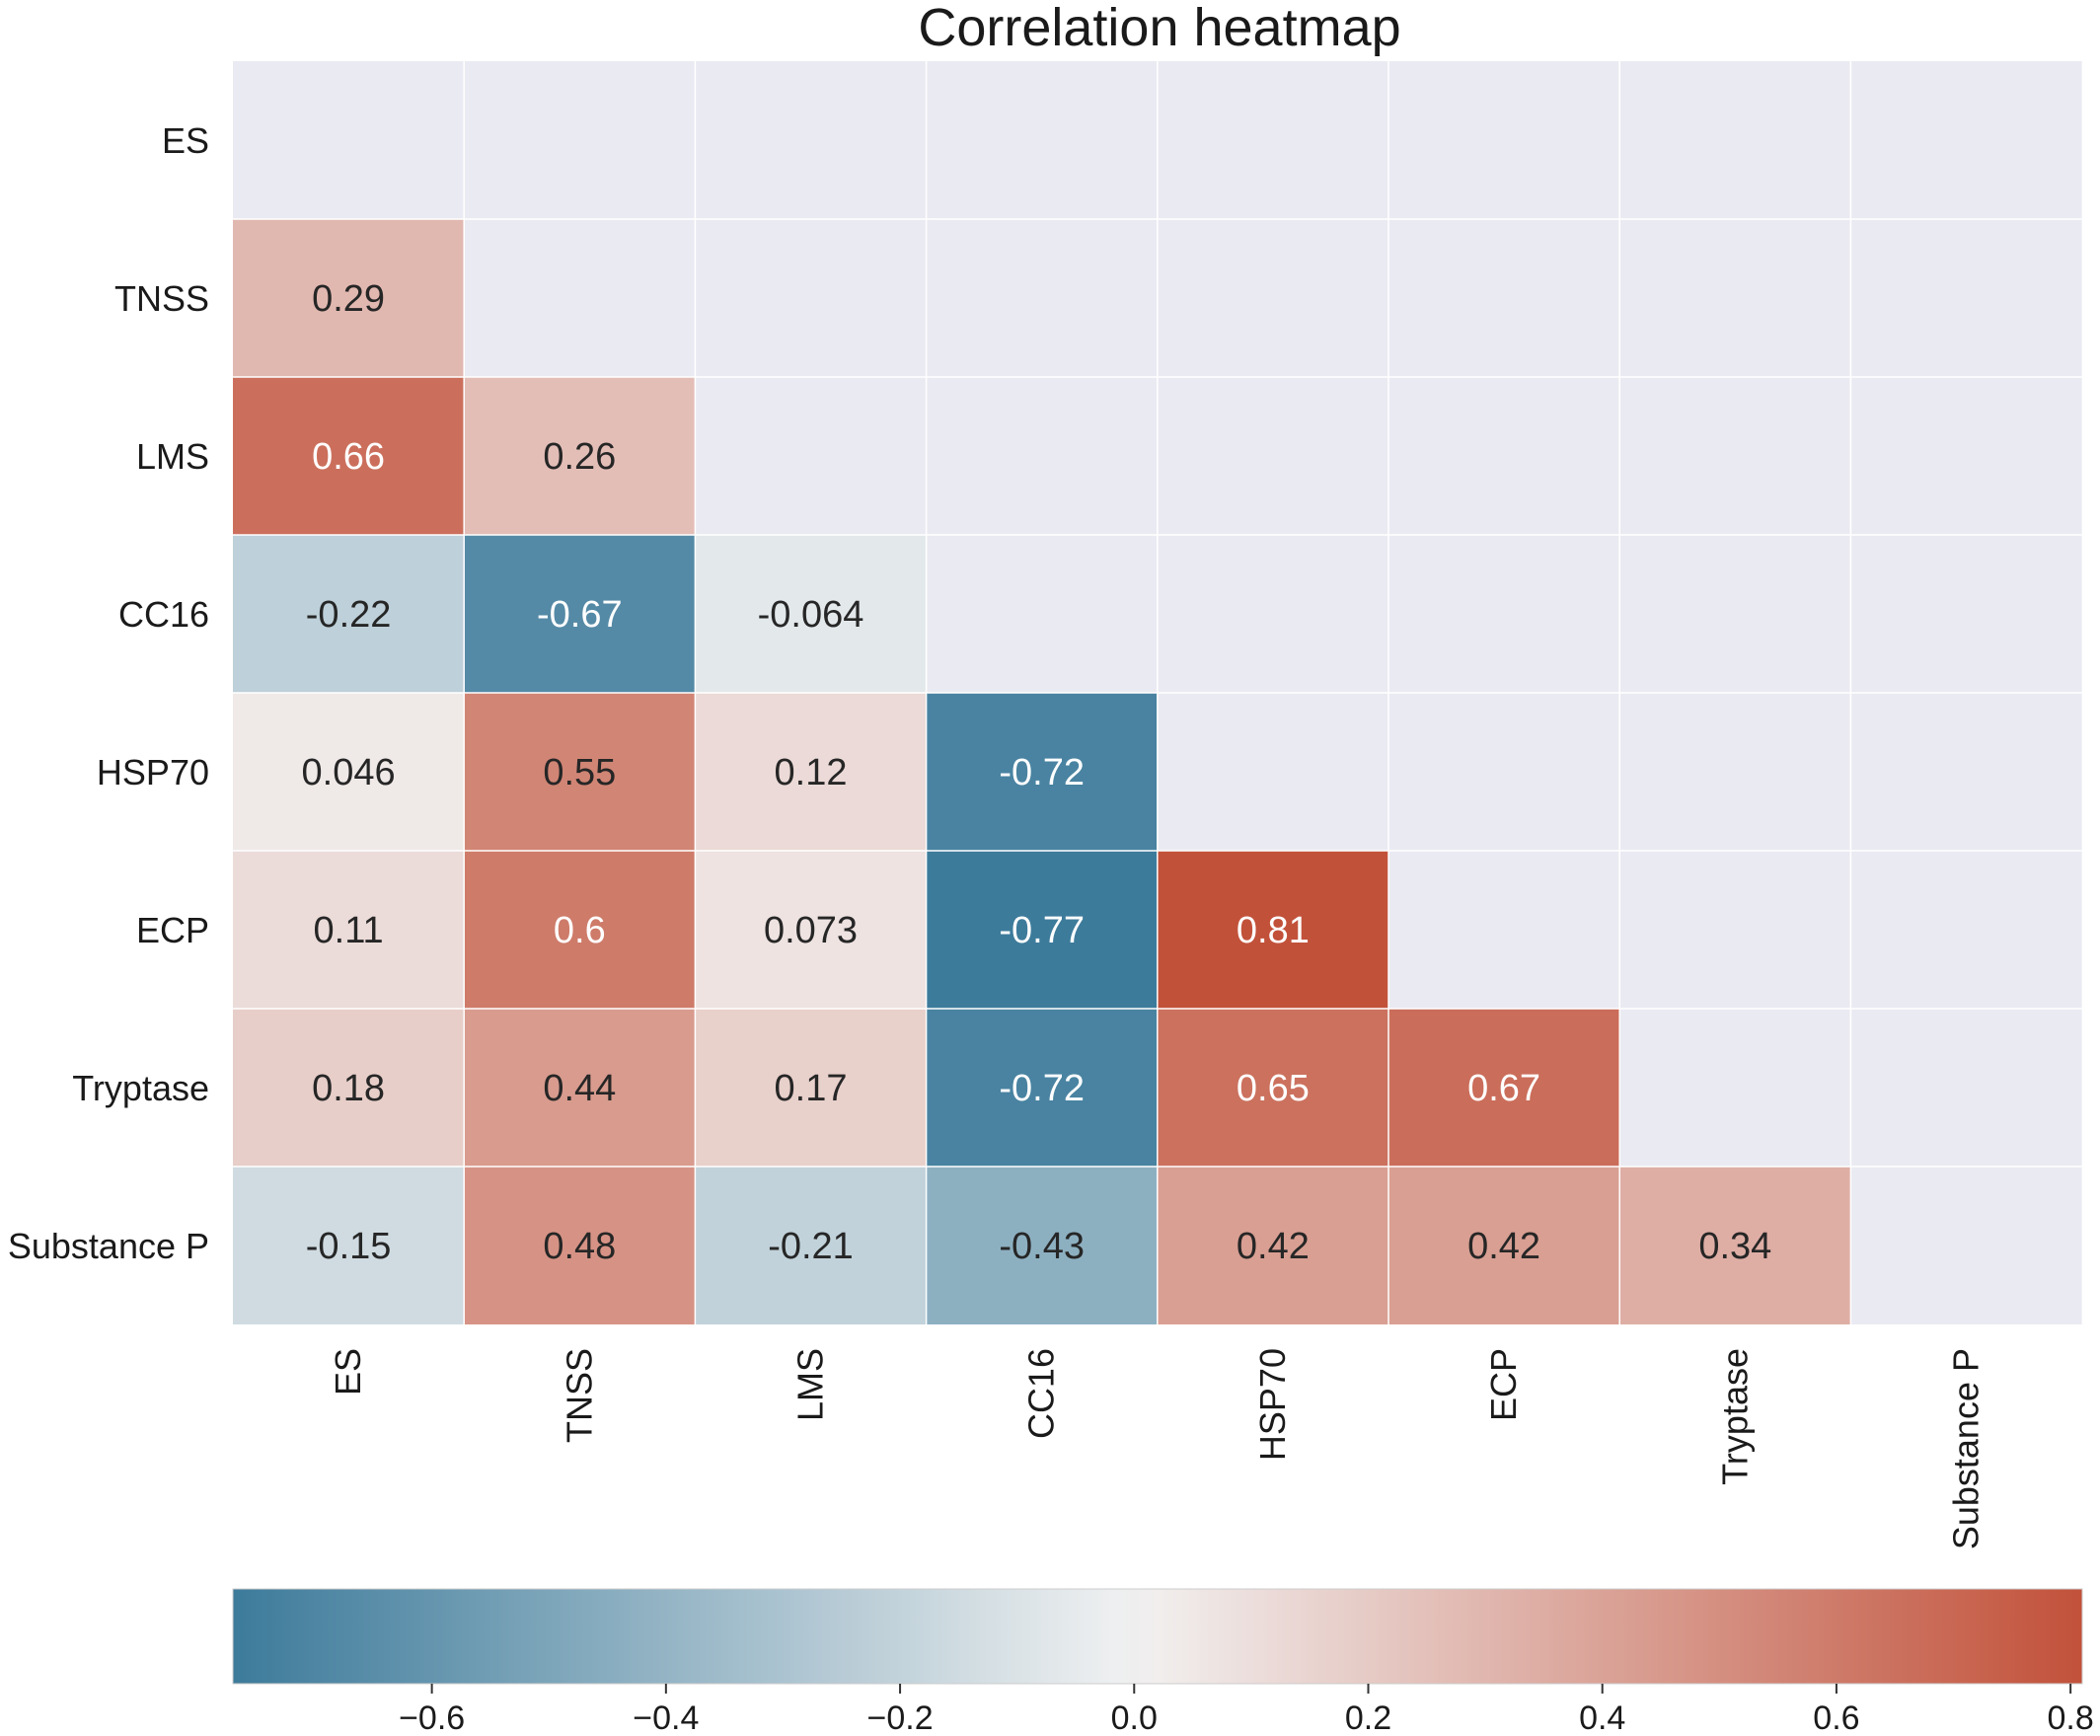  Describe the element at coordinates (140, 1088) in the screenshot. I see `y-tick-label: Tryptase` at that location.